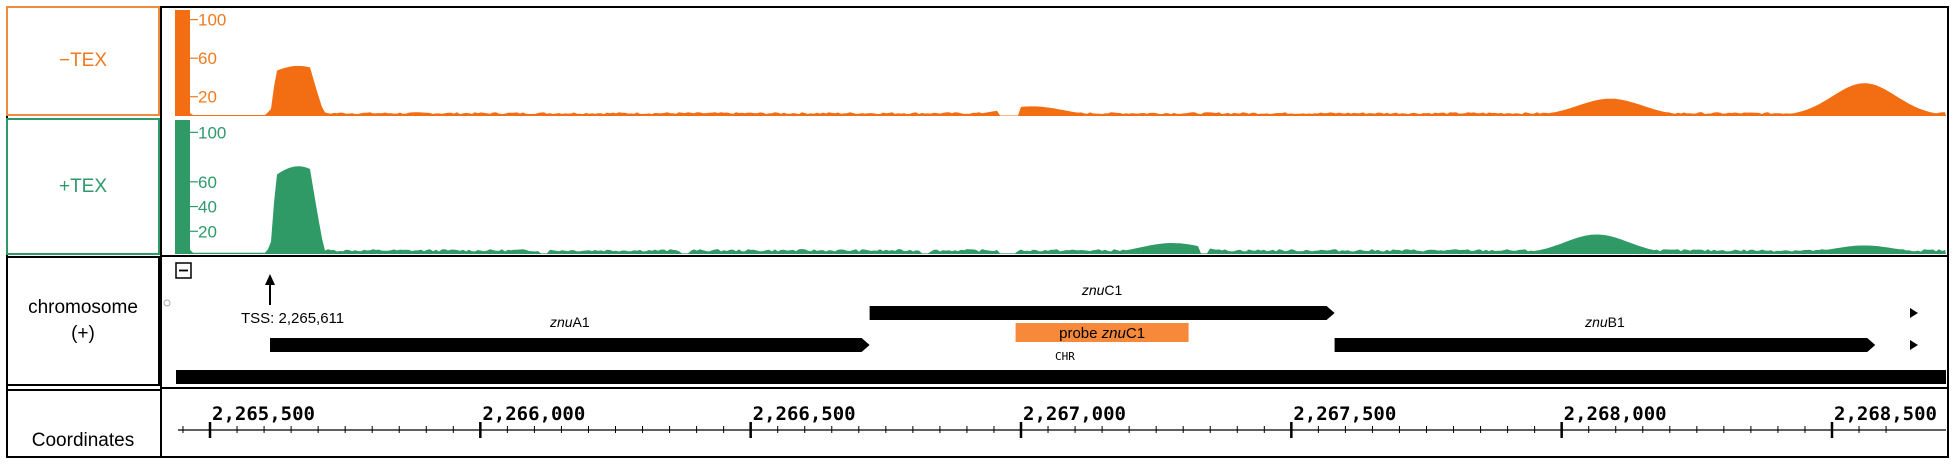  Describe the element at coordinates (1068, 90) in the screenshot. I see `minus-tex-coverage` at that location.